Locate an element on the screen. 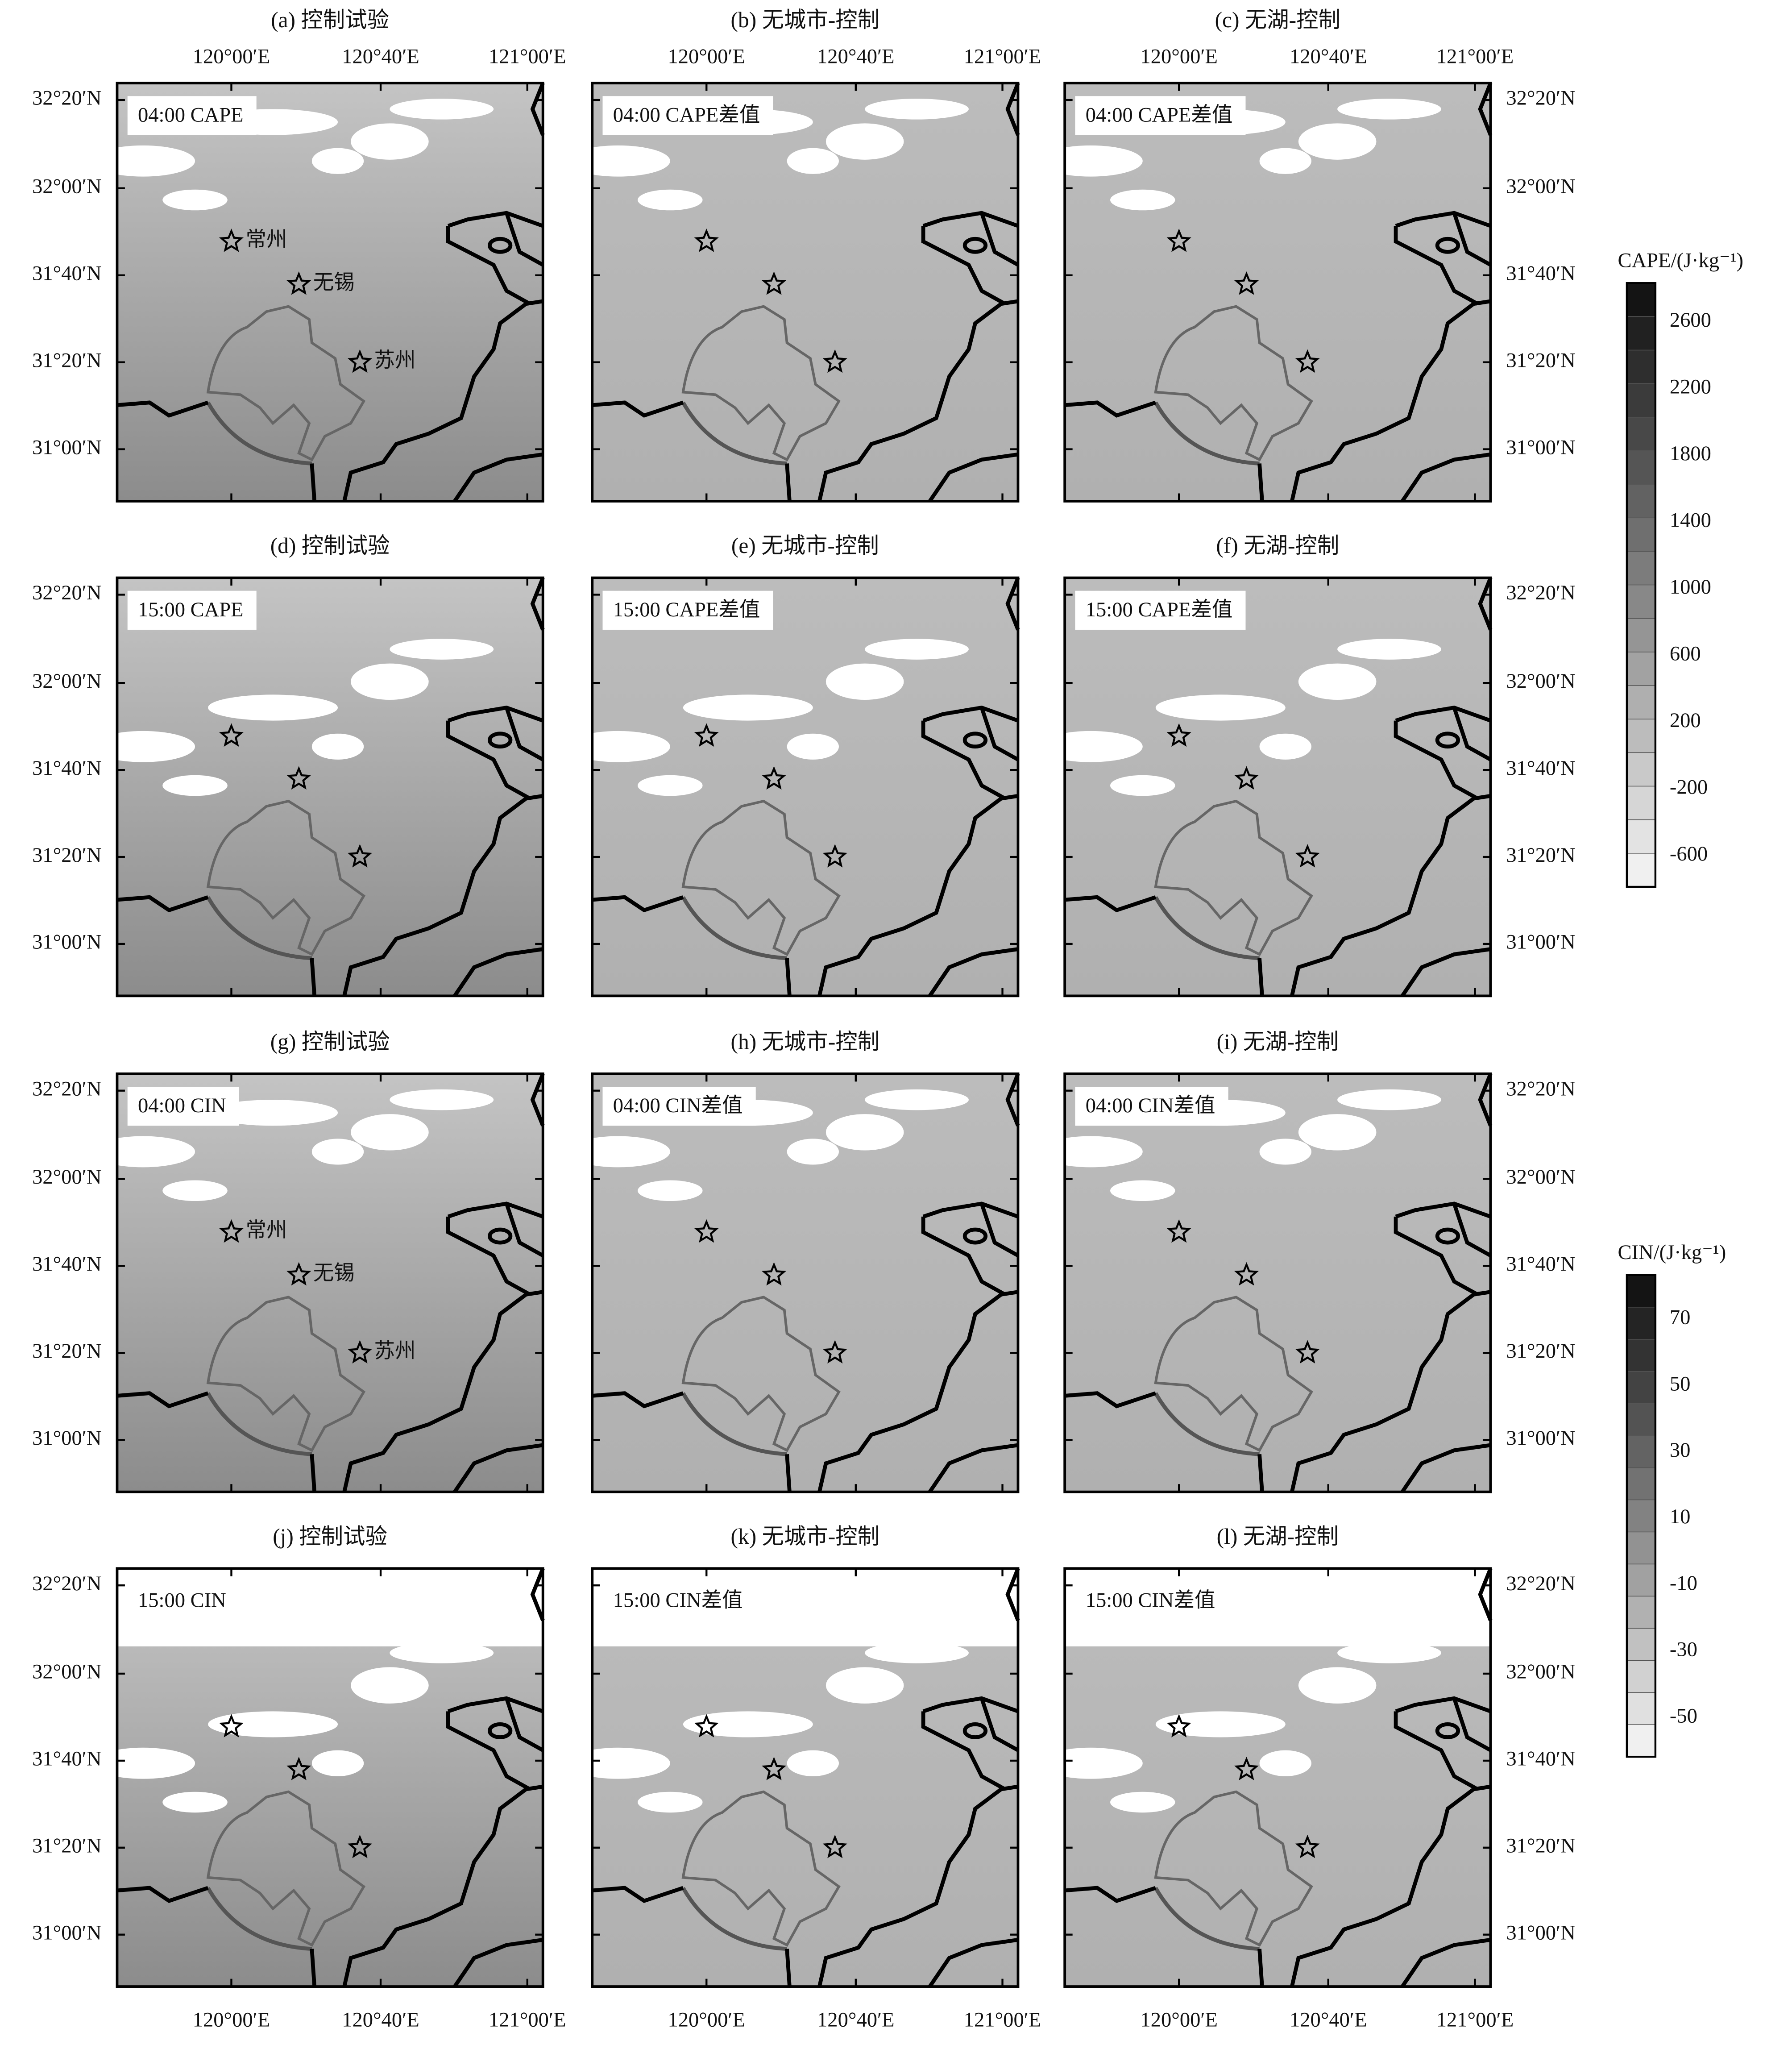 This screenshot has height=2045, width=1792. panel-title: (l) 无湖-控制 is located at coordinates (1278, 1536).